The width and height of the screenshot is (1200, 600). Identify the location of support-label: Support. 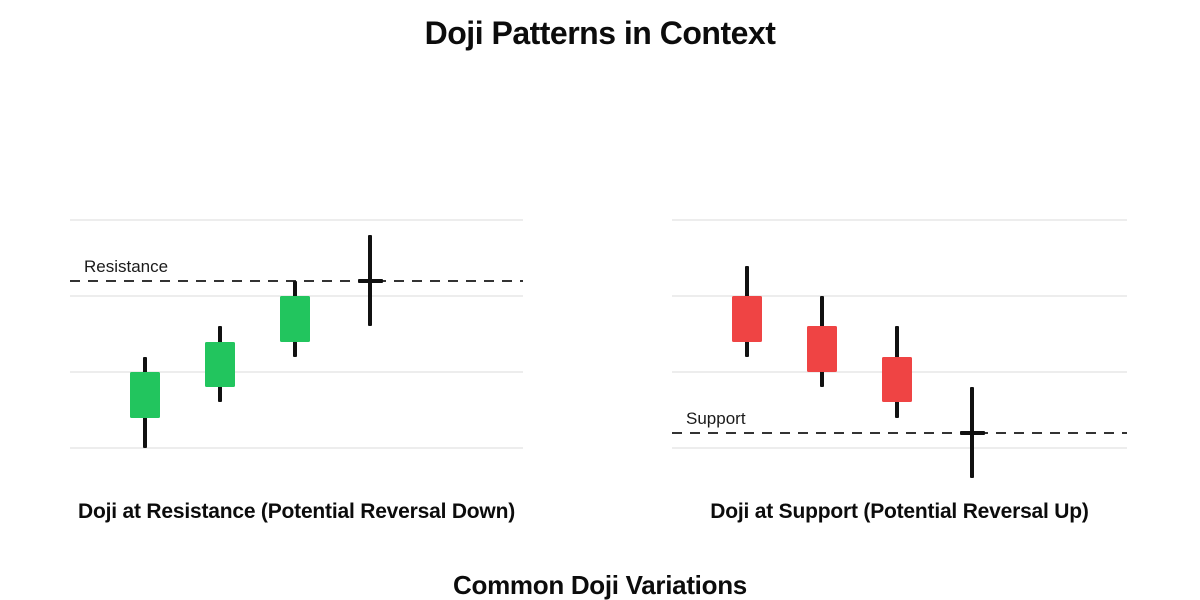
(716, 418).